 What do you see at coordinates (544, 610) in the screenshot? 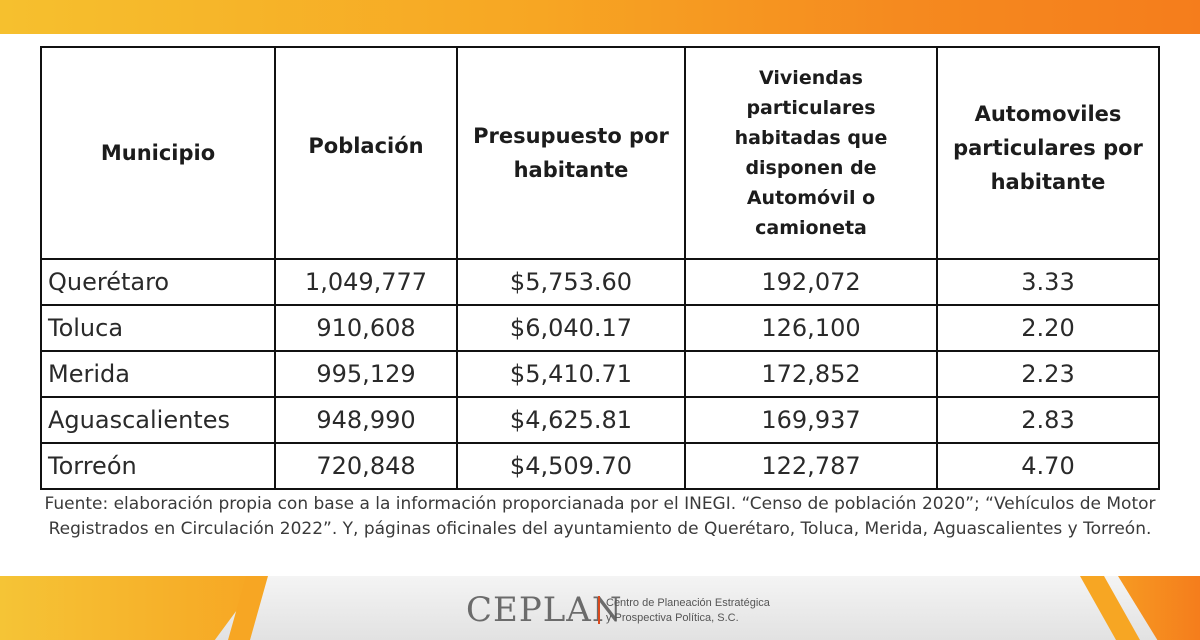
I see `logo-wordmark: CEPLAN` at bounding box center [544, 610].